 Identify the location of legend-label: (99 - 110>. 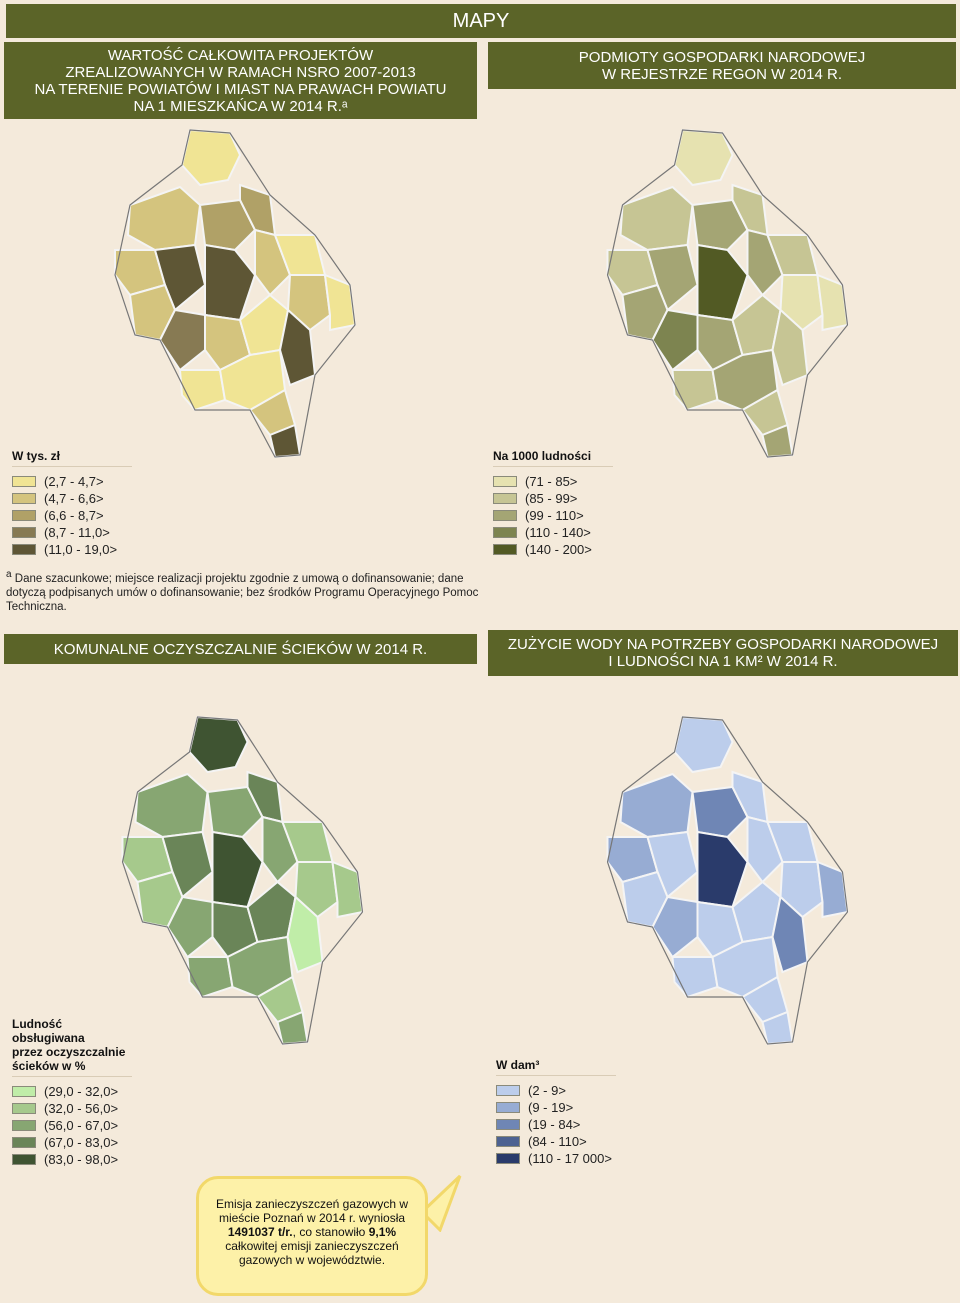
(554, 515).